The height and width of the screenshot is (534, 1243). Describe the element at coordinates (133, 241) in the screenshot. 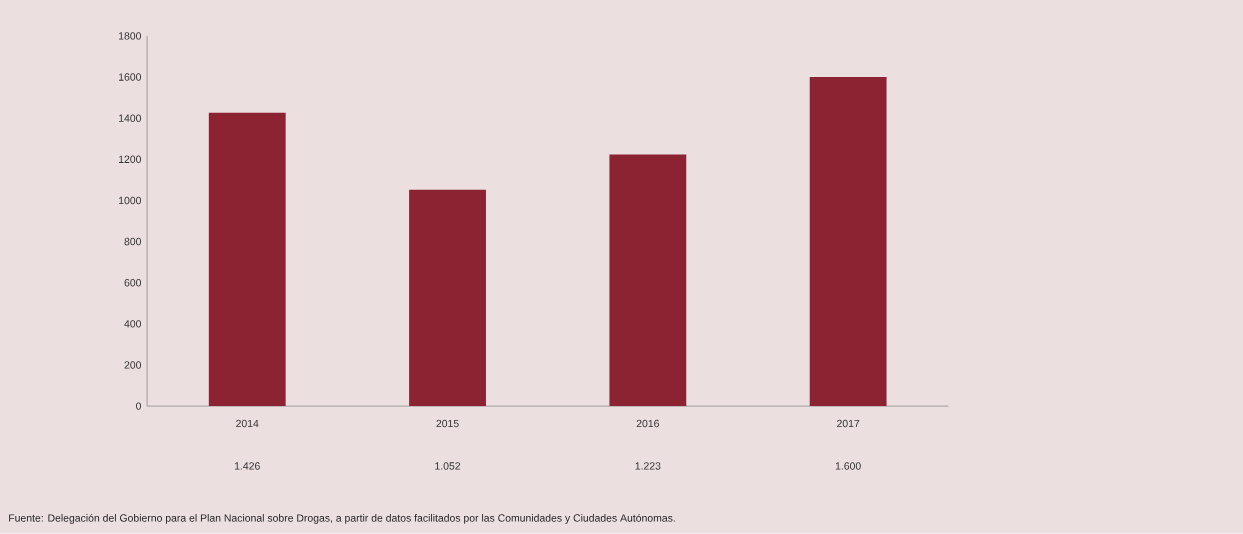

I see `y-tick-label: 800` at that location.